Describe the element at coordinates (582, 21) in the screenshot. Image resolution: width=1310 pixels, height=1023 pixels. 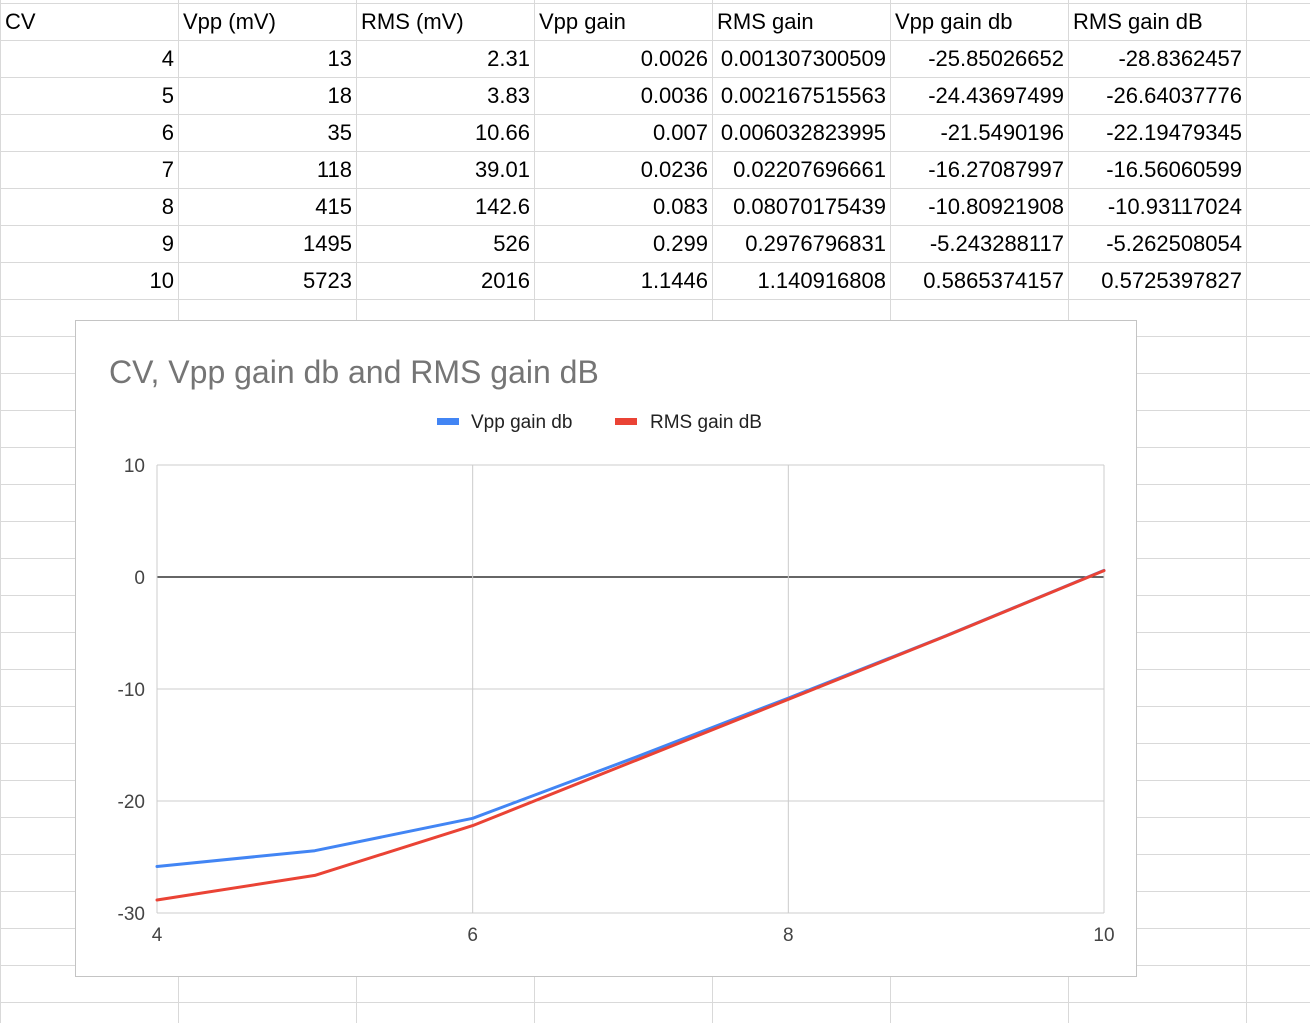
I see `header-cell-vpp-gain: Vpp gain` at that location.